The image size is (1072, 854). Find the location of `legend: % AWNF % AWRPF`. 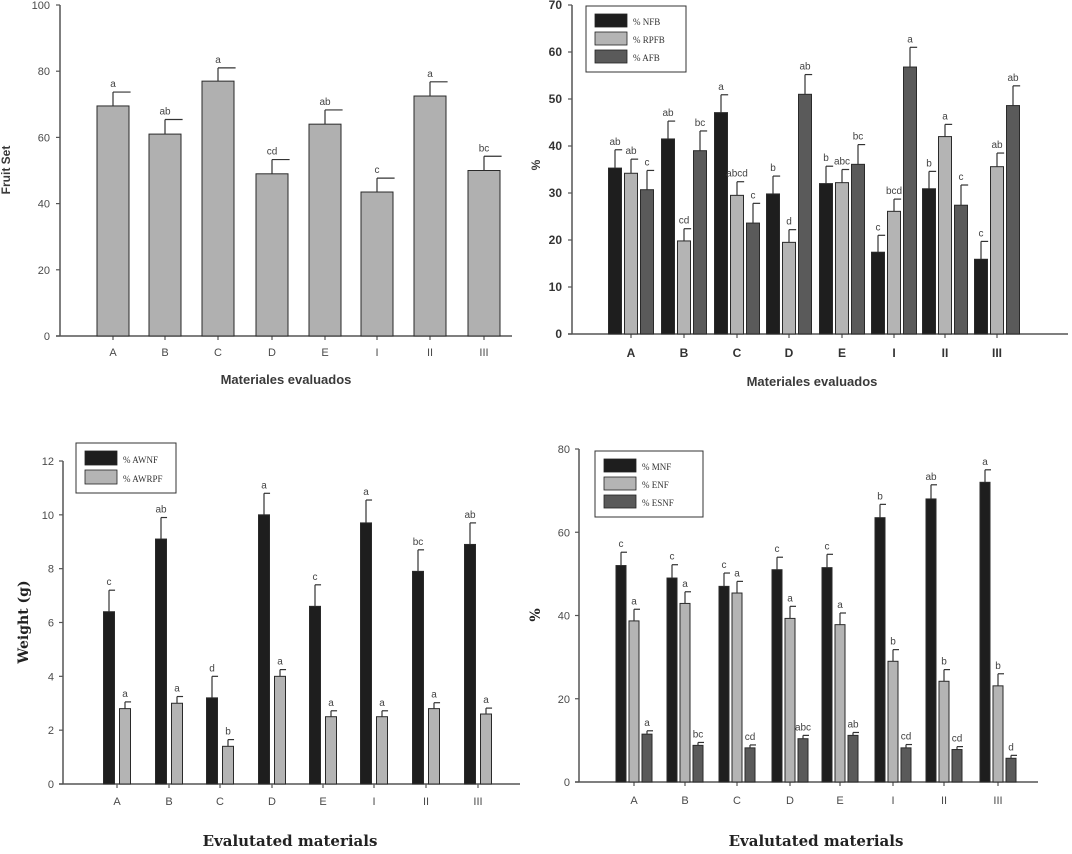

legend: % AWNF % AWRPF is located at coordinates (126, 468).